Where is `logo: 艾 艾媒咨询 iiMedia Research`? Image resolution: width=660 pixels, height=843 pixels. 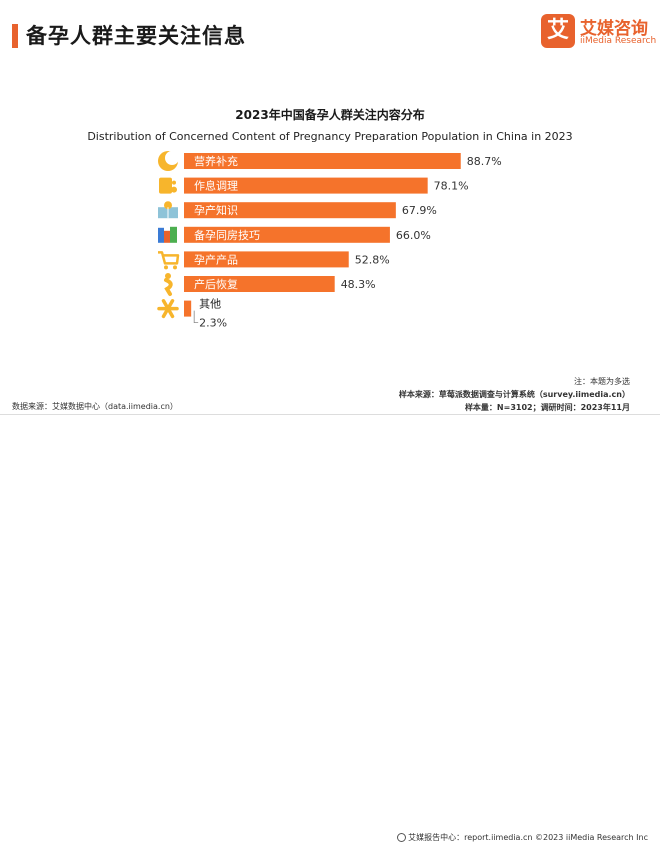
logo: 艾 艾媒咨询 iiMedia Research is located at coordinates (599, 34).